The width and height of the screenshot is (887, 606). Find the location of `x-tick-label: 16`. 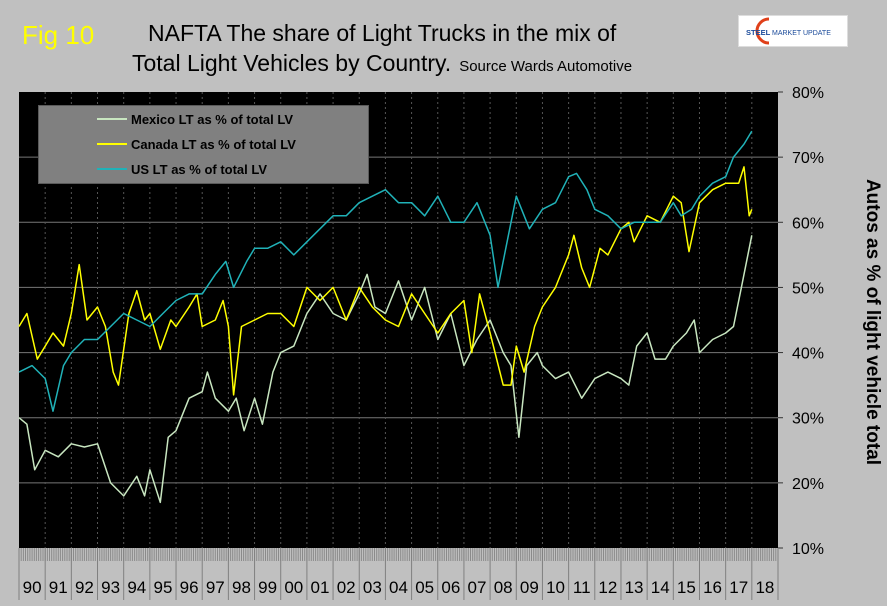

x-tick-label: 16 is located at coordinates (712, 587).